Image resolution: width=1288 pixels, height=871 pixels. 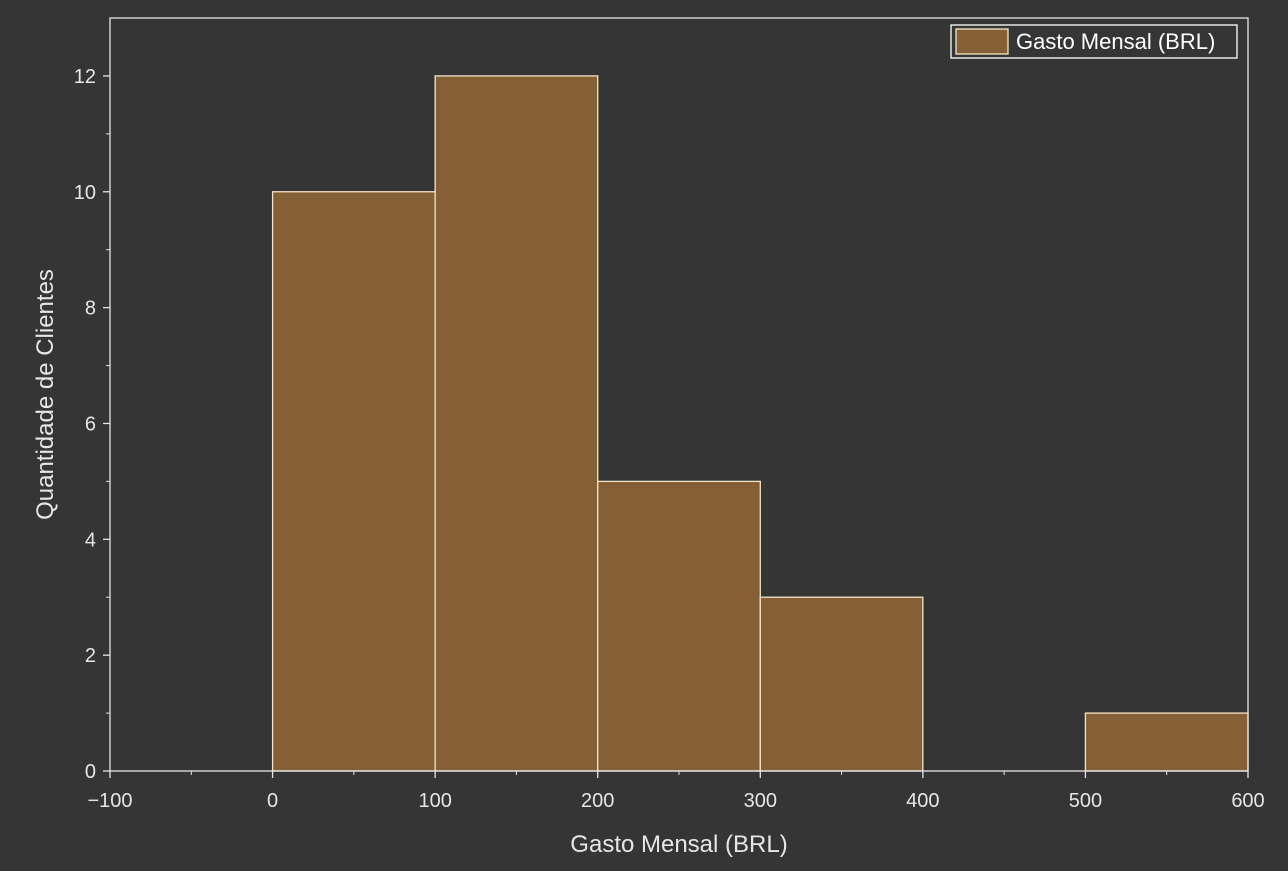 I want to click on y-tick-label: 8, so click(x=90, y=309).